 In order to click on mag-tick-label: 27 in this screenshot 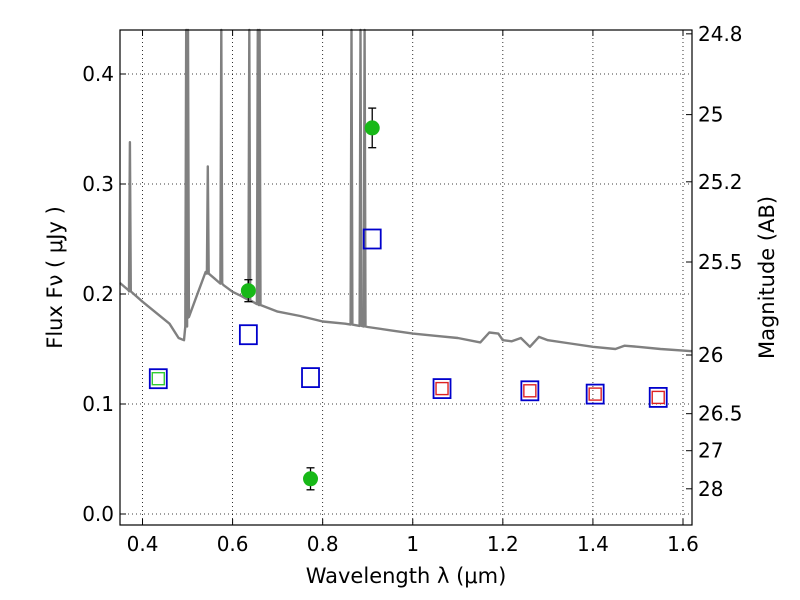, I will do `click(710, 451)`.